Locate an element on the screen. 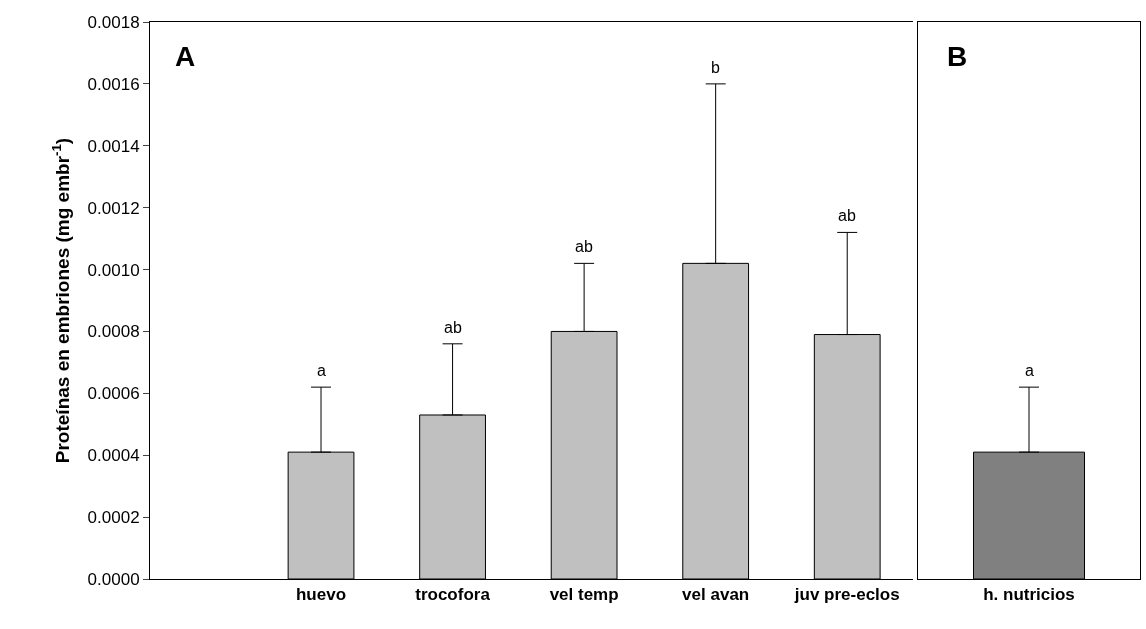  x-tick-label: vel temp is located at coordinates (584, 595).